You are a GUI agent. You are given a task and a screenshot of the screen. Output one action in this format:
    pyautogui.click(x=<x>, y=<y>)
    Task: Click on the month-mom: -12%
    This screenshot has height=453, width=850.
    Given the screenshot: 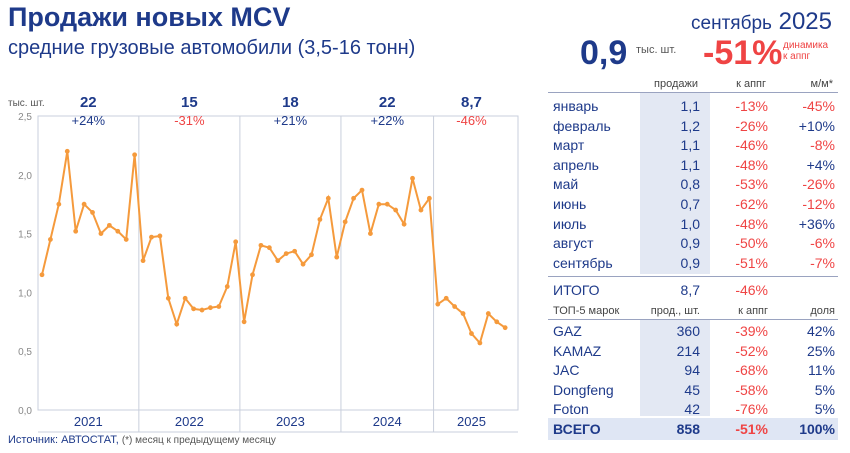 What is the action you would take?
    pyautogui.click(x=818, y=204)
    